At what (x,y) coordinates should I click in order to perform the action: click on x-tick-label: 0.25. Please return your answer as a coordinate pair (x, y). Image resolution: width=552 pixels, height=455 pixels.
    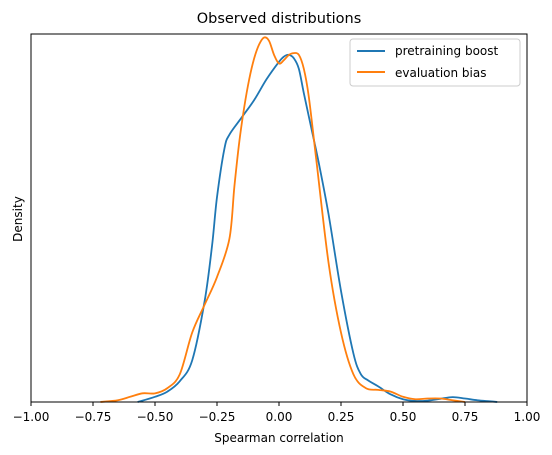
    Looking at the image, I should click on (341, 417).